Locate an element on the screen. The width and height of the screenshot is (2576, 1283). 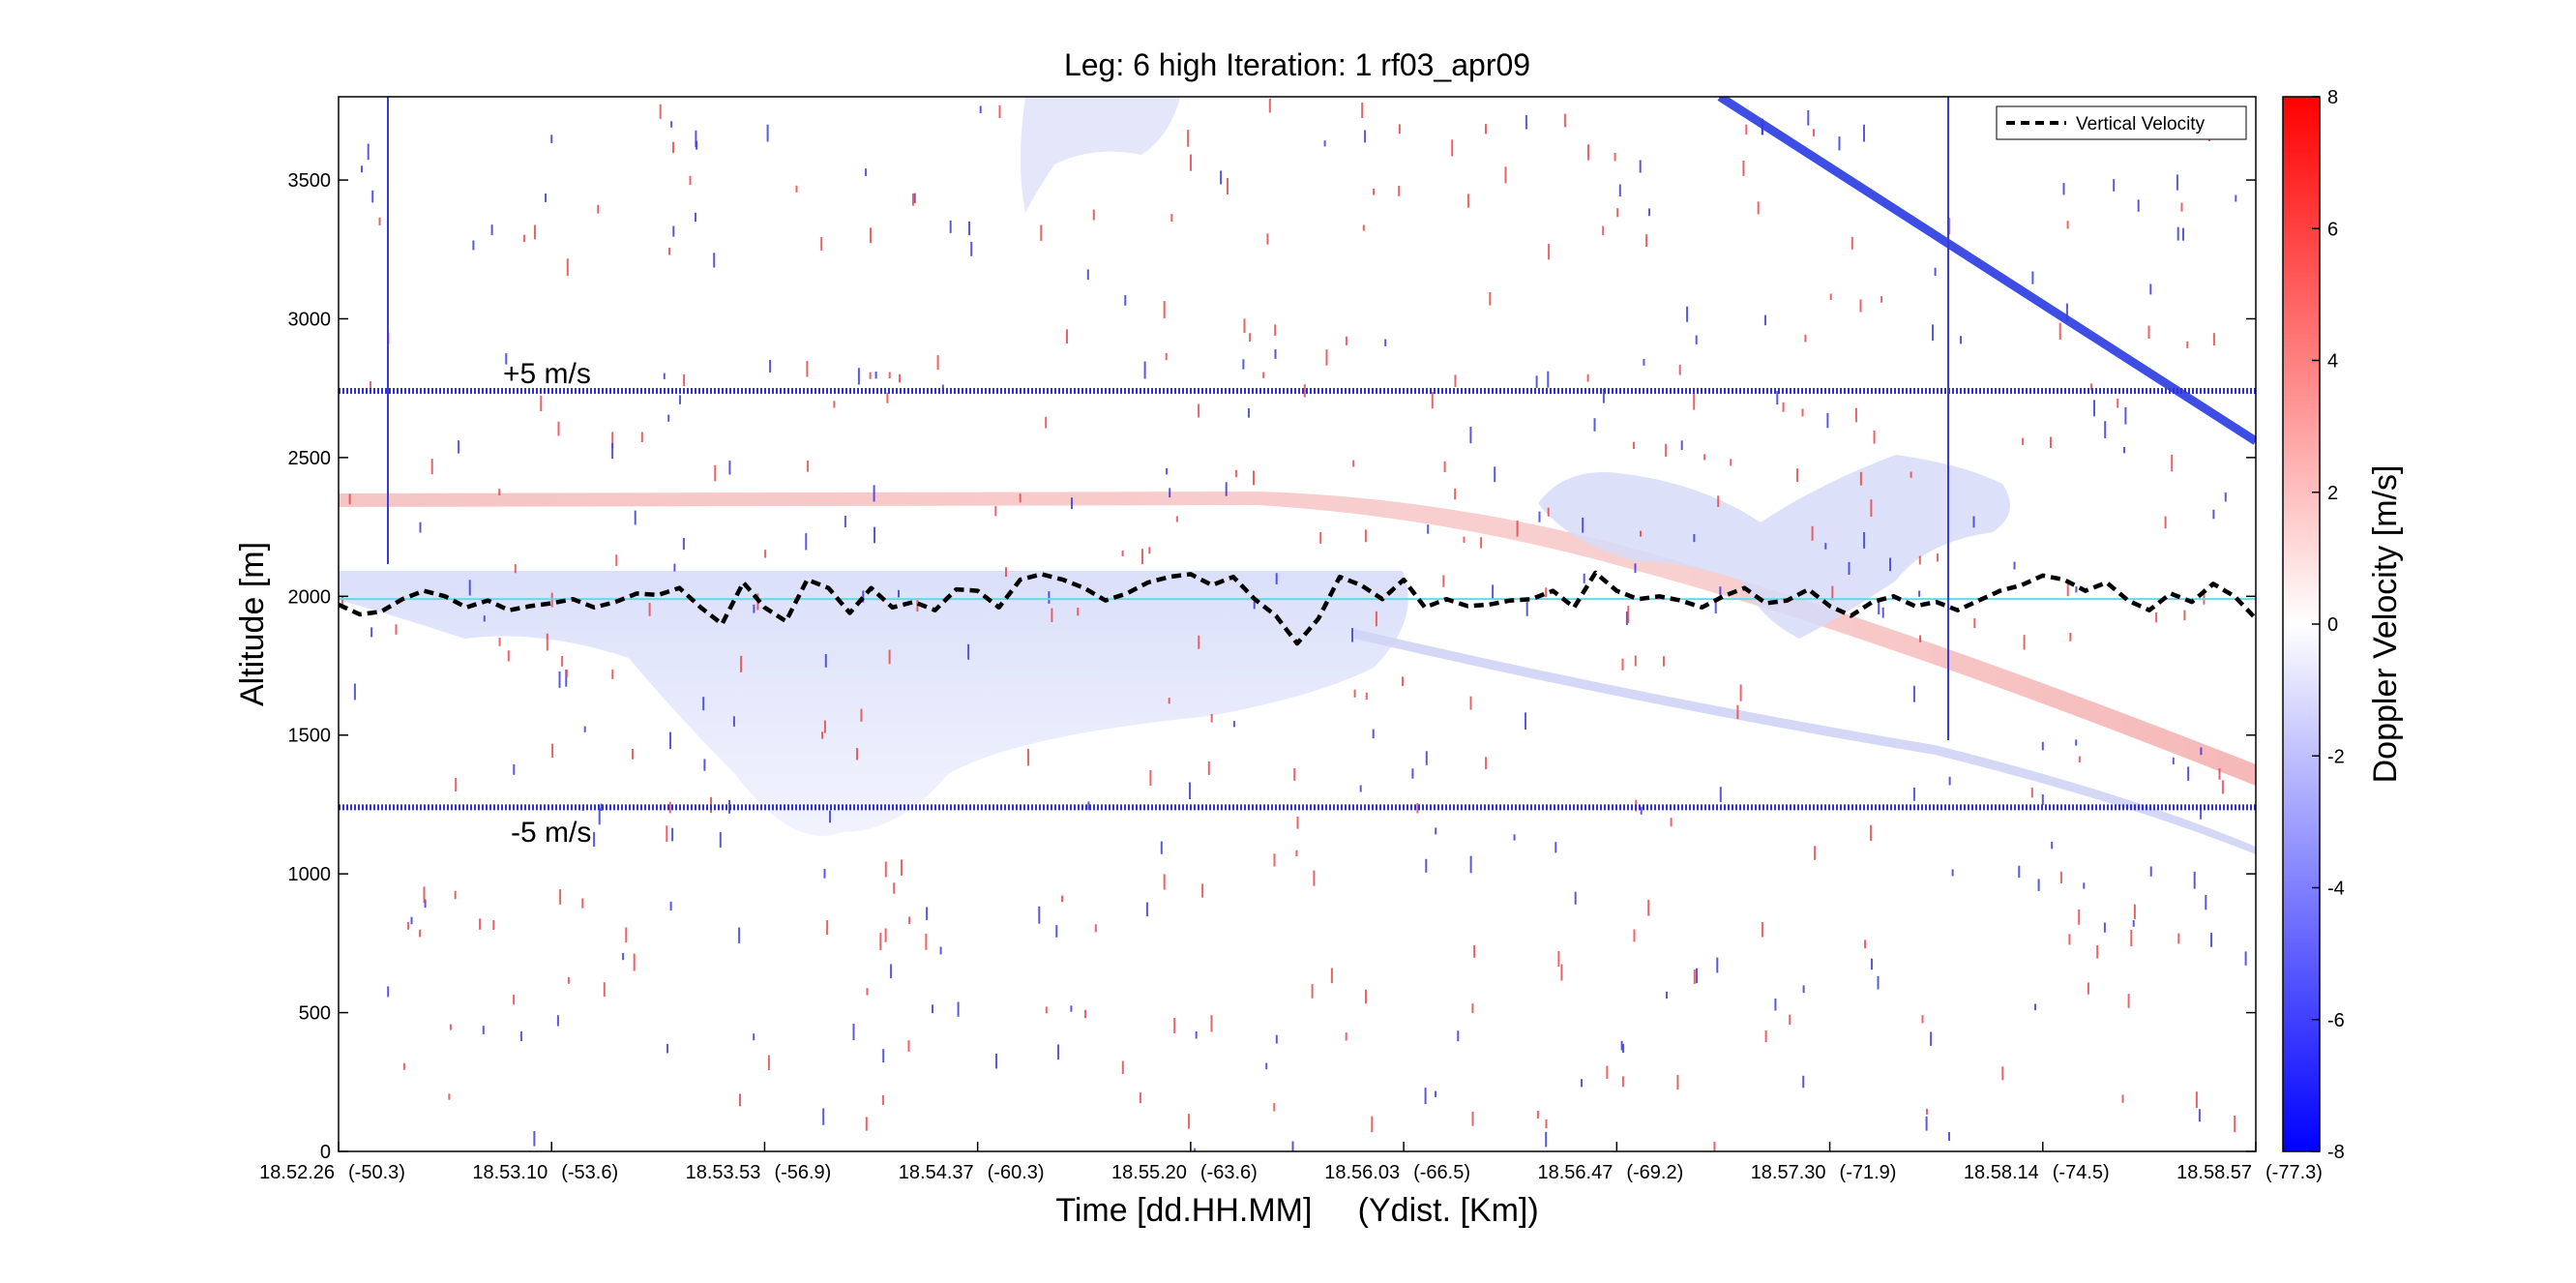
colorbar: -8 -6 -4 -2 0 2 4 6 8 Doppler Velocity [m/s] is located at coordinates (2343, 625).